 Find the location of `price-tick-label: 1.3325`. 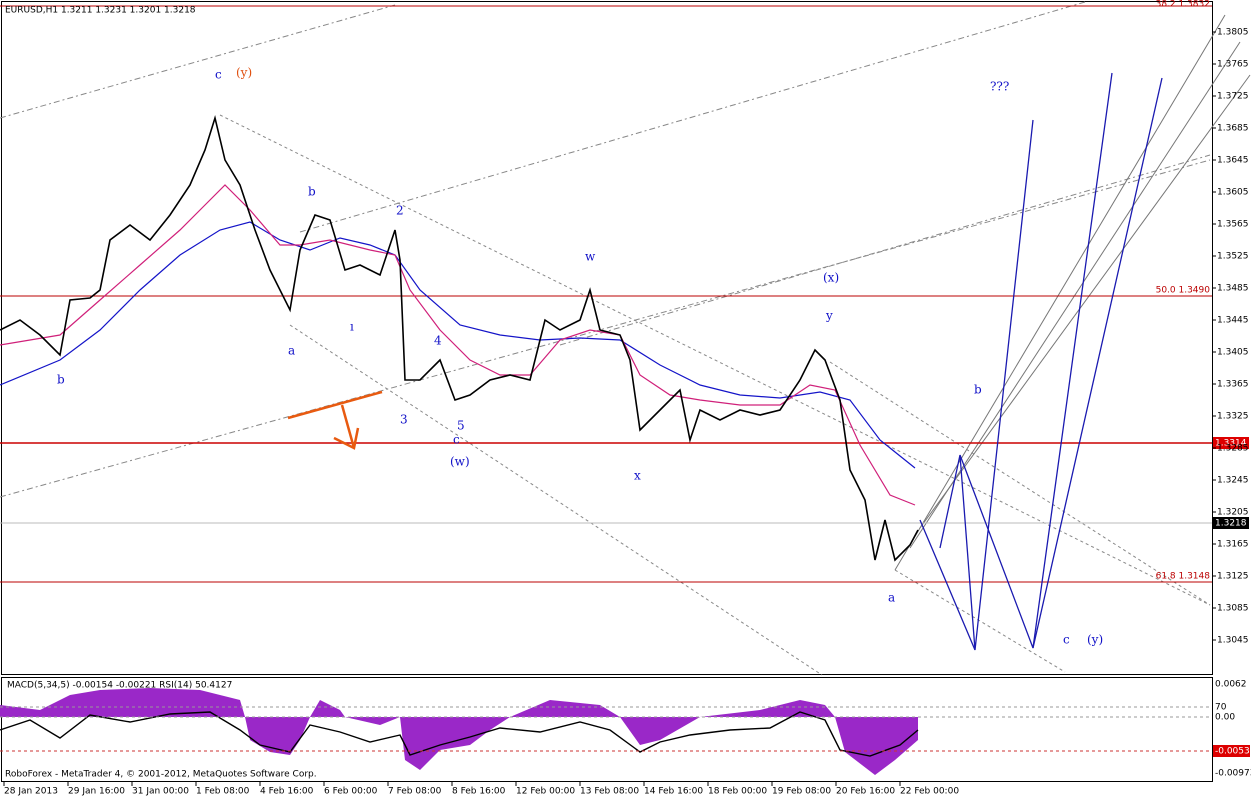

price-tick-label: 1.3325 is located at coordinates (1233, 417).